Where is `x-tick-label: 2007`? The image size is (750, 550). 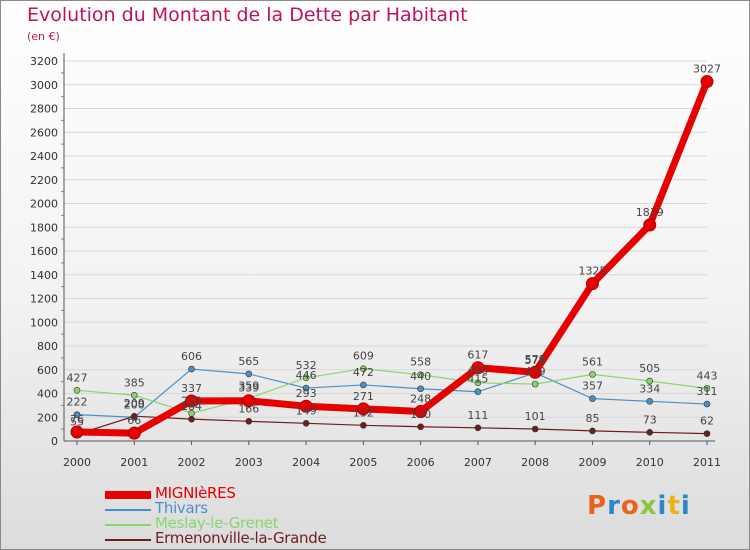 x-tick-label: 2007 is located at coordinates (478, 462).